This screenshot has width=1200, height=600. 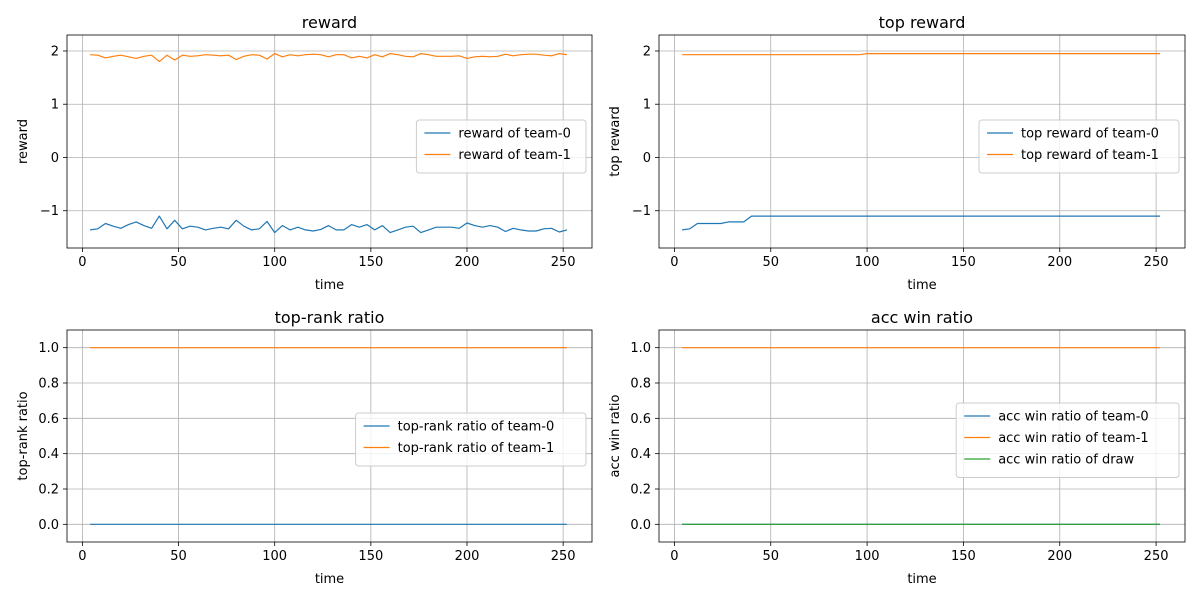 What do you see at coordinates (1066, 460) in the screenshot?
I see `legend-label: acc win ratio of draw` at bounding box center [1066, 460].